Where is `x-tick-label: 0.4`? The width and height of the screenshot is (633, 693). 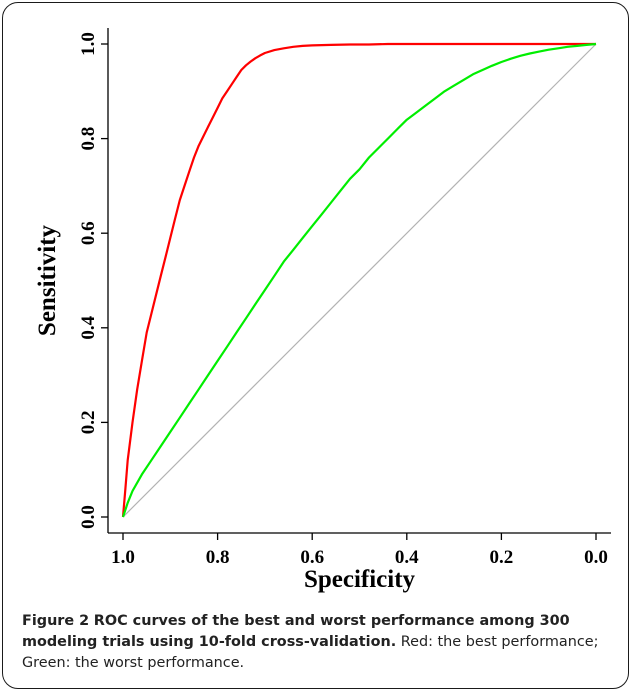
x-tick-label: 0.4 is located at coordinates (407, 557).